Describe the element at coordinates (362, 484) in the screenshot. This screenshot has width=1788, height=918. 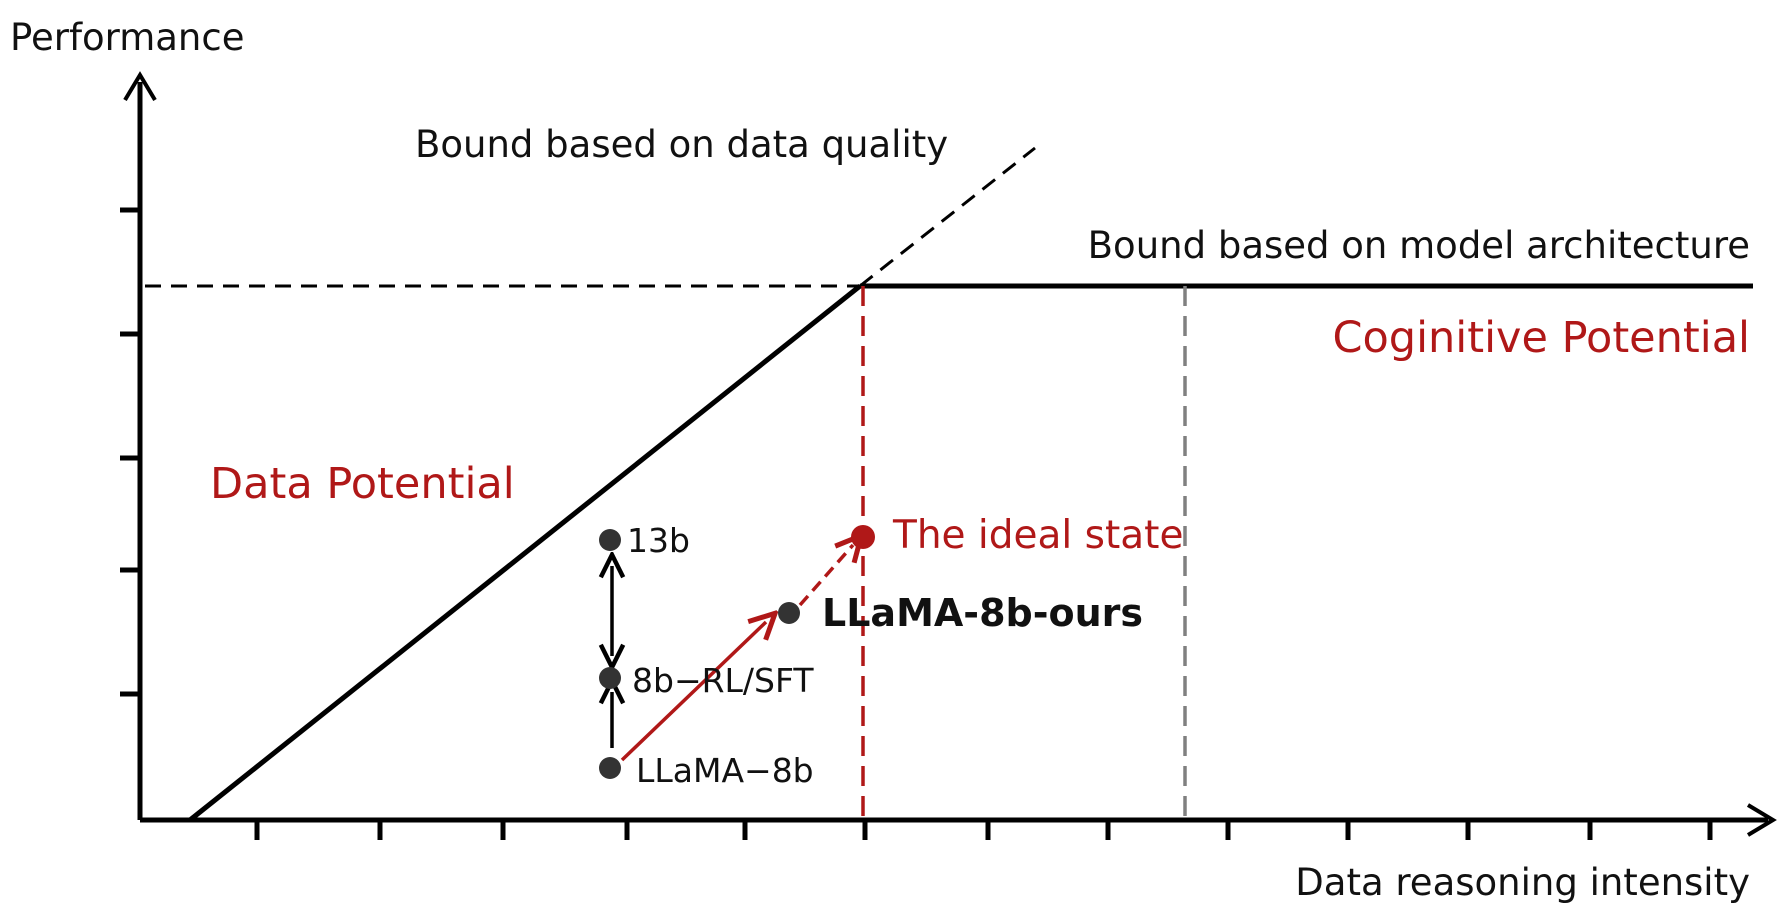
I see `data-potential-label: Data Potential` at that location.